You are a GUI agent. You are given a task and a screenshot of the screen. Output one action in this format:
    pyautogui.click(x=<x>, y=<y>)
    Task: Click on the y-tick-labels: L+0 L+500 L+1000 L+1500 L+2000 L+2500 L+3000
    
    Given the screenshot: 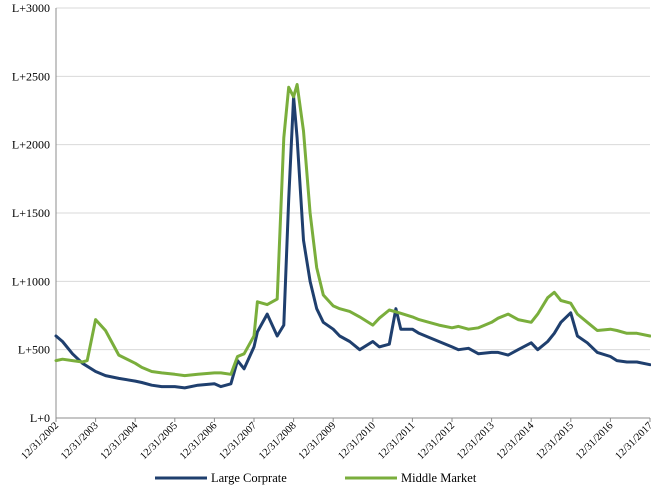 What is the action you would take?
    pyautogui.click(x=31, y=213)
    